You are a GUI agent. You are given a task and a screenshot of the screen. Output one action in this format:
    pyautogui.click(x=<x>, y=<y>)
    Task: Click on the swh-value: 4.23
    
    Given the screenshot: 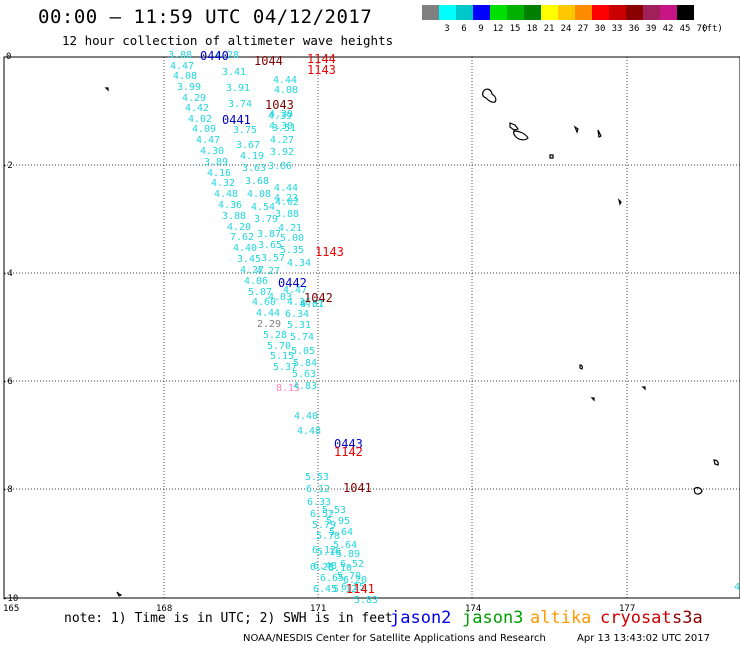 What is the action you would take?
    pyautogui.click(x=286, y=198)
    